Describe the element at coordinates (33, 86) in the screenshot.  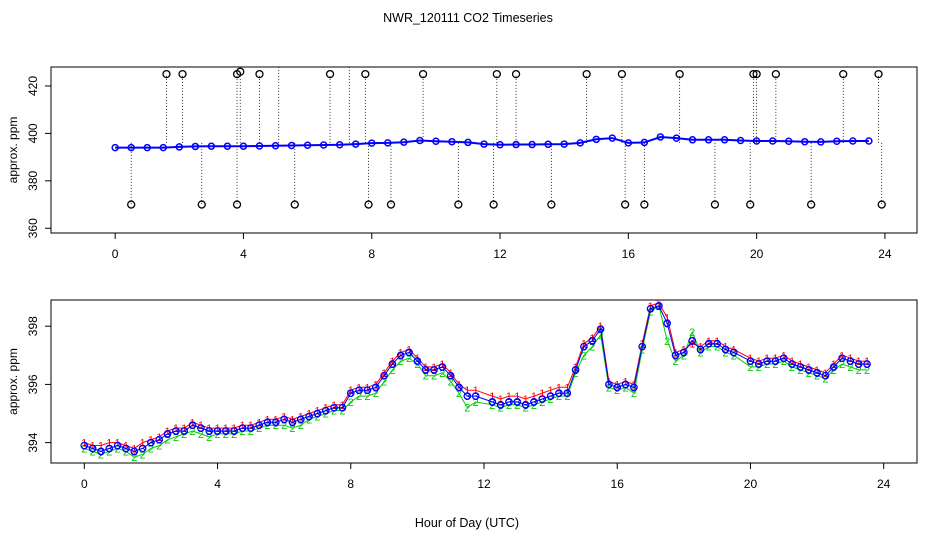
I see `y-tick-label: 420` at that location.